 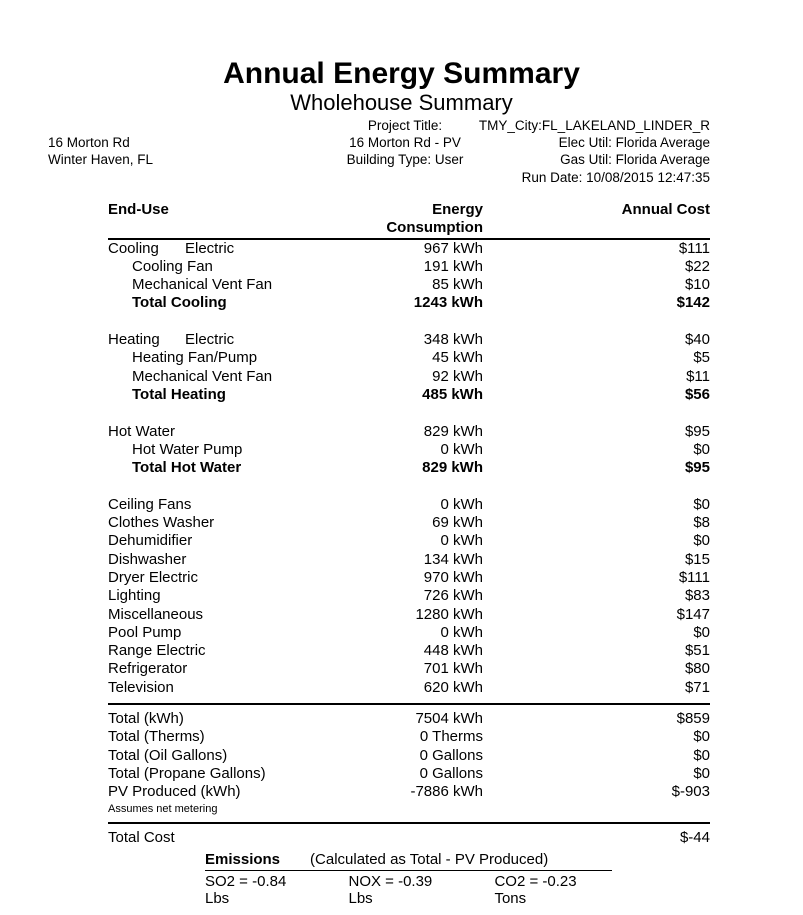 I want to click on table-row: Heating Electric 348 kWh $40, so click(x=409, y=340).